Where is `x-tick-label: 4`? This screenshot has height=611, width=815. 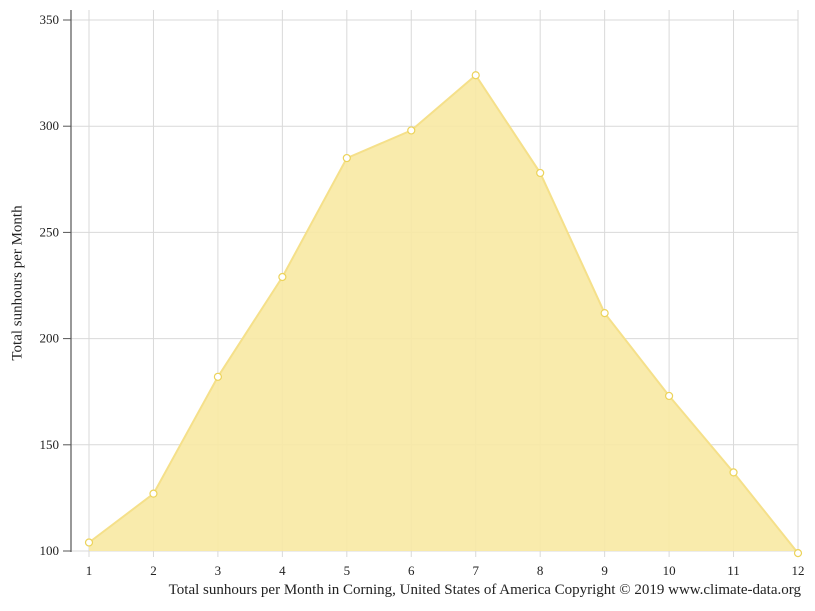 x-tick-label: 4 is located at coordinates (282, 570).